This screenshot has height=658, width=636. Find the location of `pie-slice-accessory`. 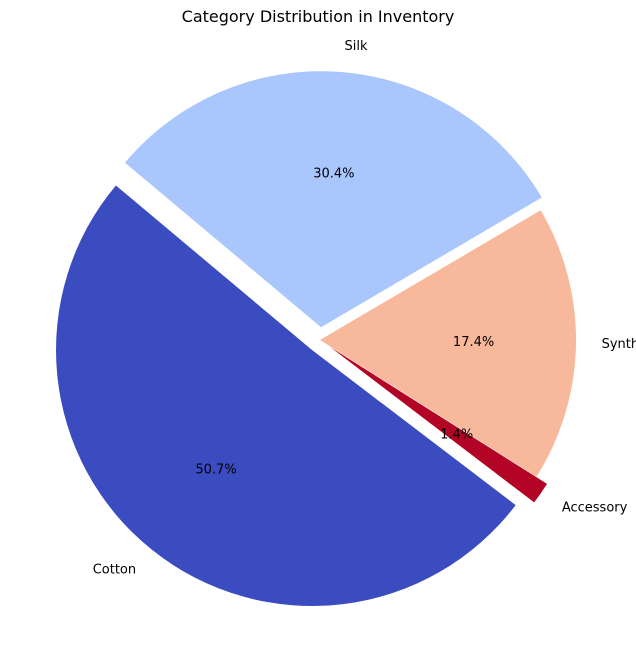

pie-slice-accessory is located at coordinates (439, 425).